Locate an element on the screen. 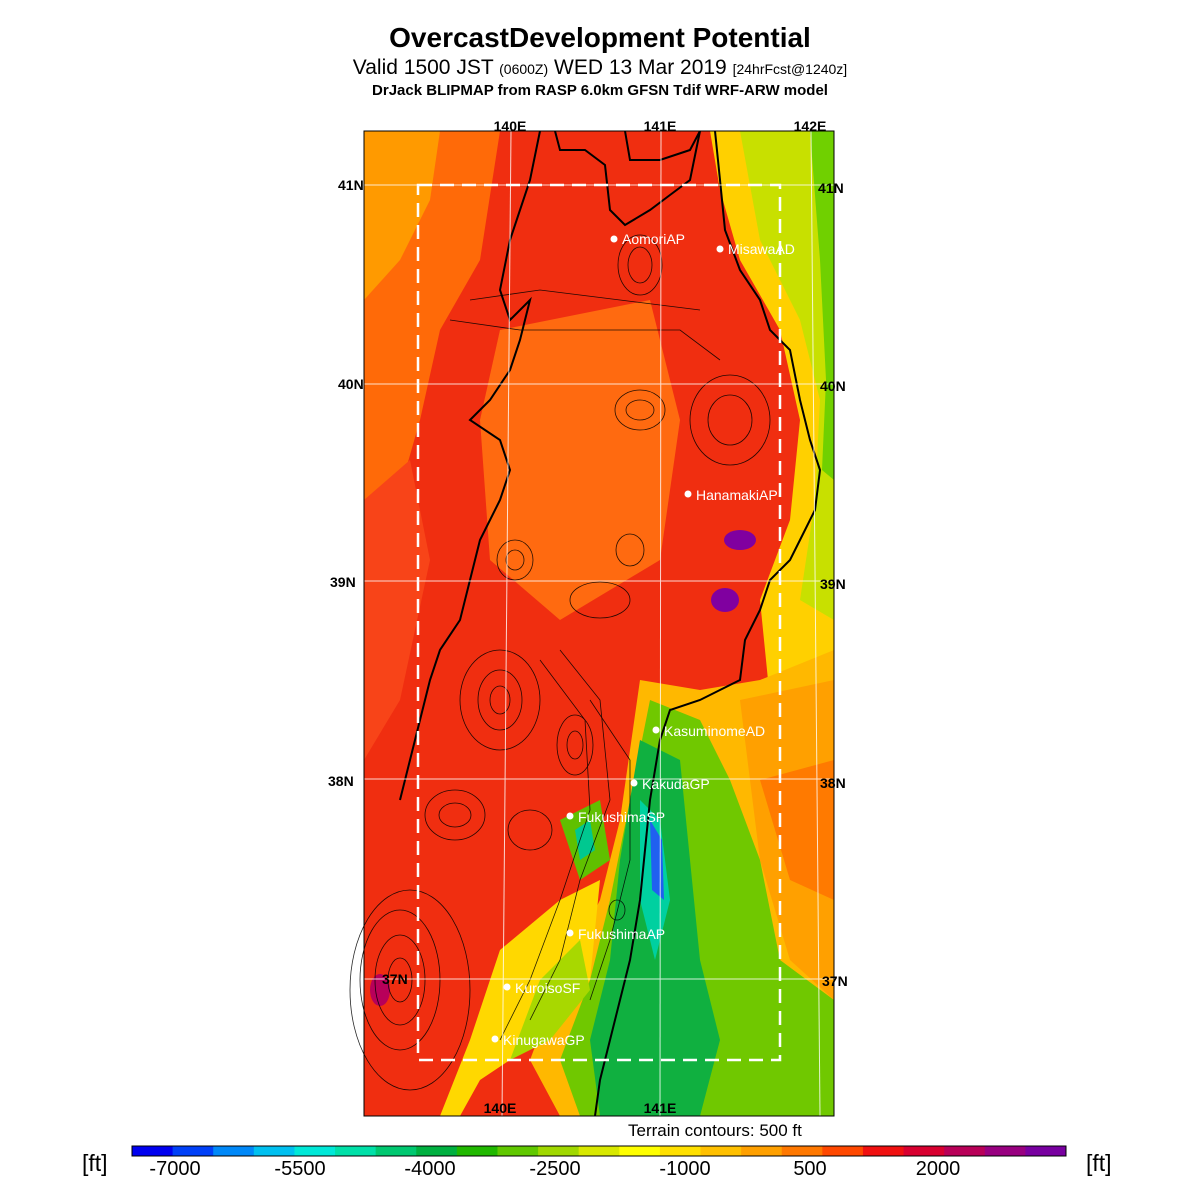 The height and width of the screenshot is (1200, 1200). colorbar-frame is located at coordinates (599, 1151).